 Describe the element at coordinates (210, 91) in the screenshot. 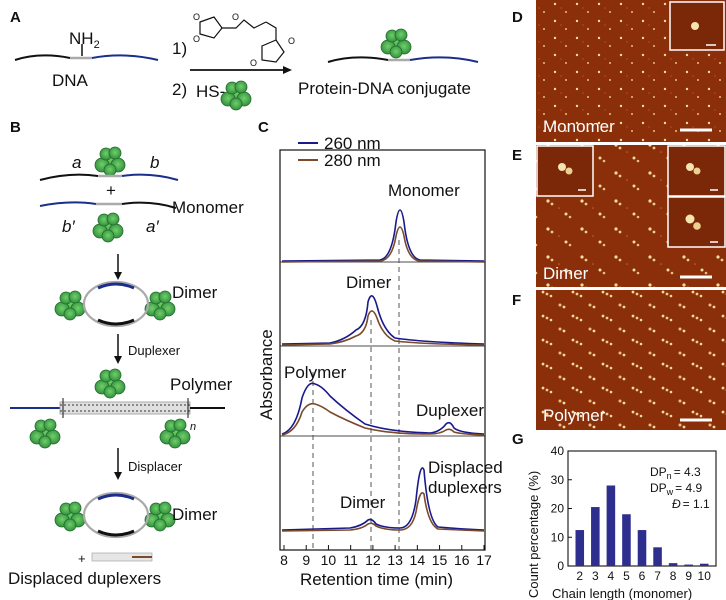

I see `thiol-label: HS-` at that location.